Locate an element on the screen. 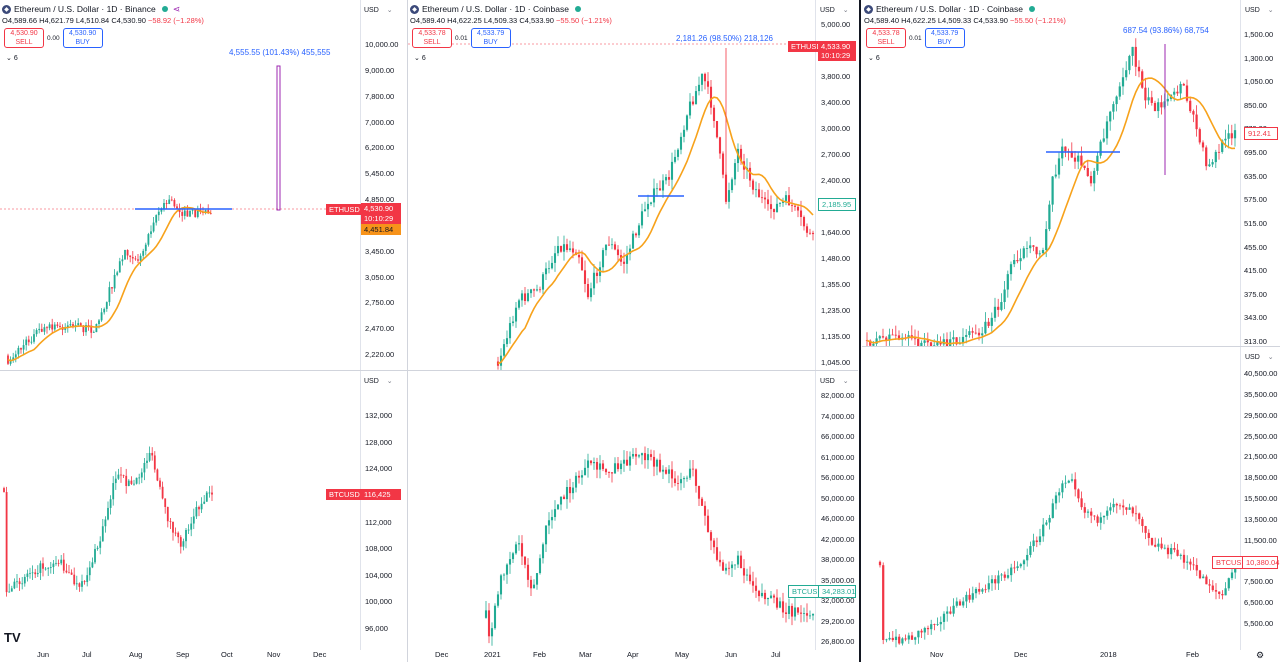 The height and width of the screenshot is (662, 1280). time-tick-label: Jun is located at coordinates (731, 654).